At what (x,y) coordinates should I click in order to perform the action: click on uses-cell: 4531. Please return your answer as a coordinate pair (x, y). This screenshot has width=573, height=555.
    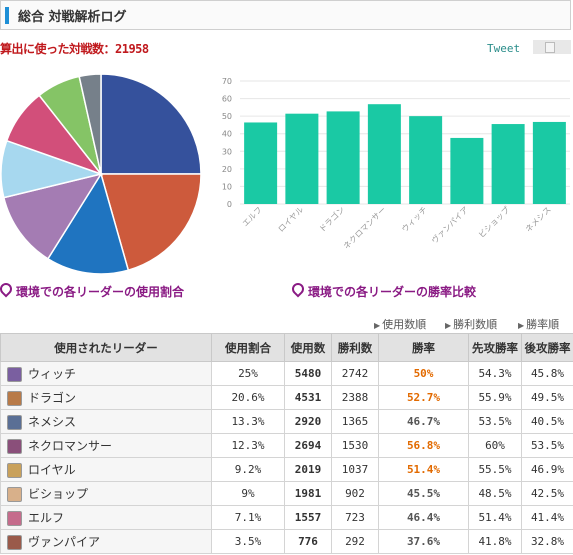
    Looking at the image, I should click on (308, 397).